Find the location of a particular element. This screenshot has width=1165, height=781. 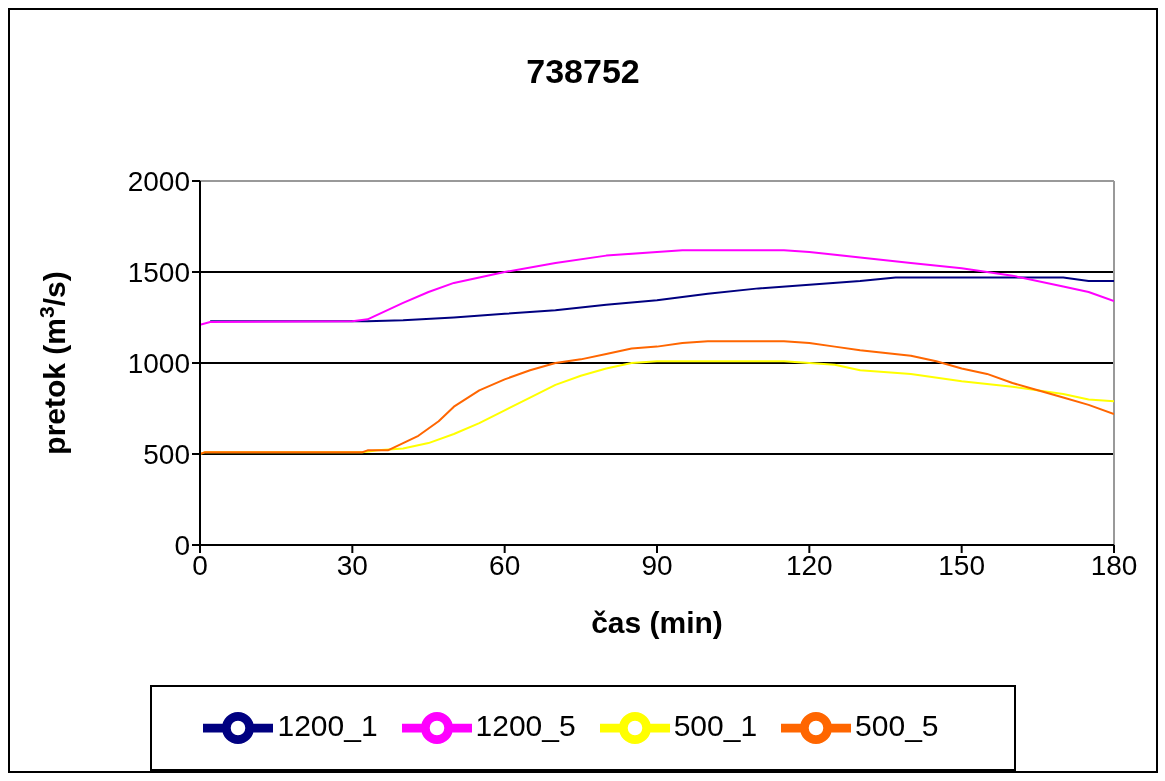

y-tick-label: 1500 is located at coordinates (158, 272).